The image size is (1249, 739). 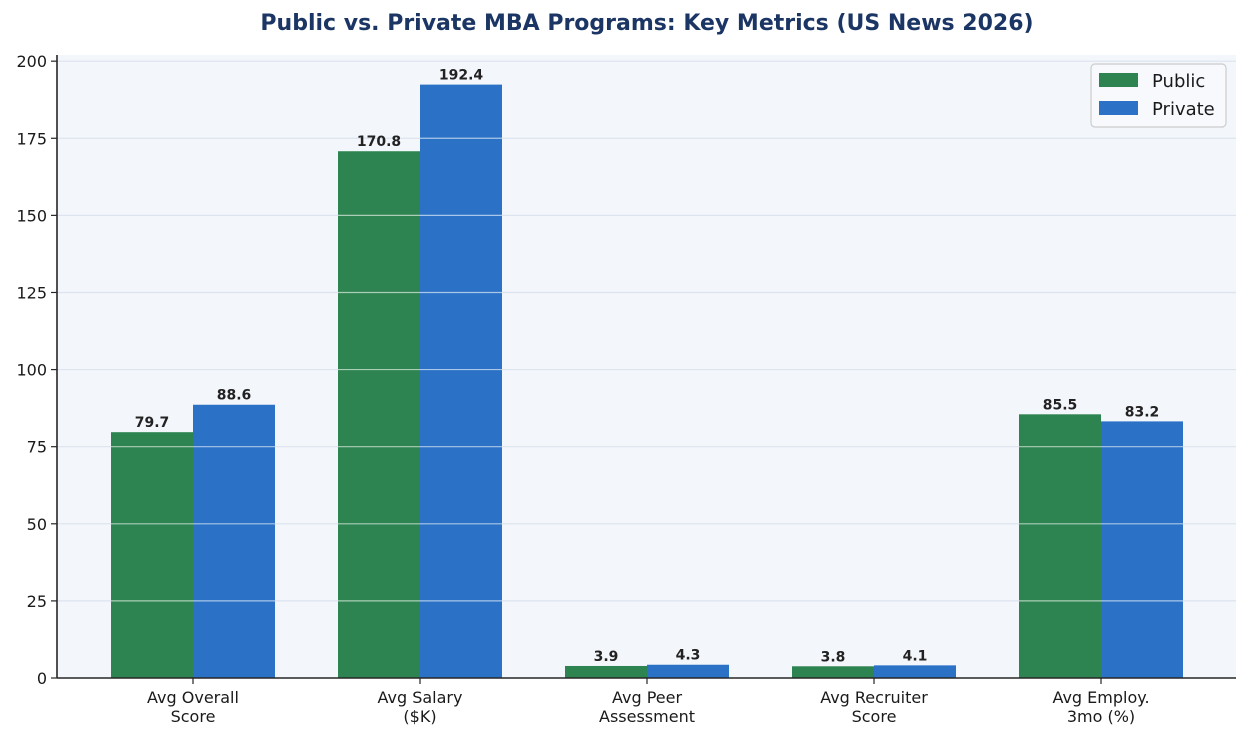 What do you see at coordinates (31, 292) in the screenshot?
I see `y-tick-label: 125` at bounding box center [31, 292].